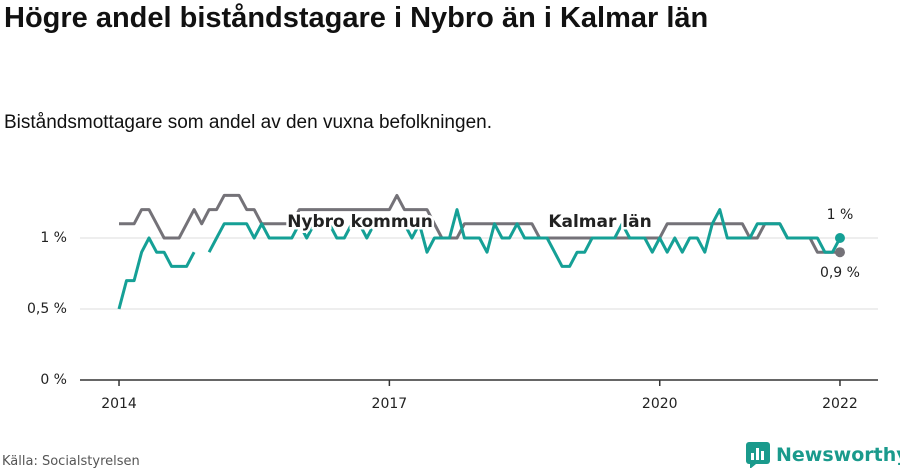 The height and width of the screenshot is (474, 900). I want to click on series-label: Kalmar län, so click(599, 222).